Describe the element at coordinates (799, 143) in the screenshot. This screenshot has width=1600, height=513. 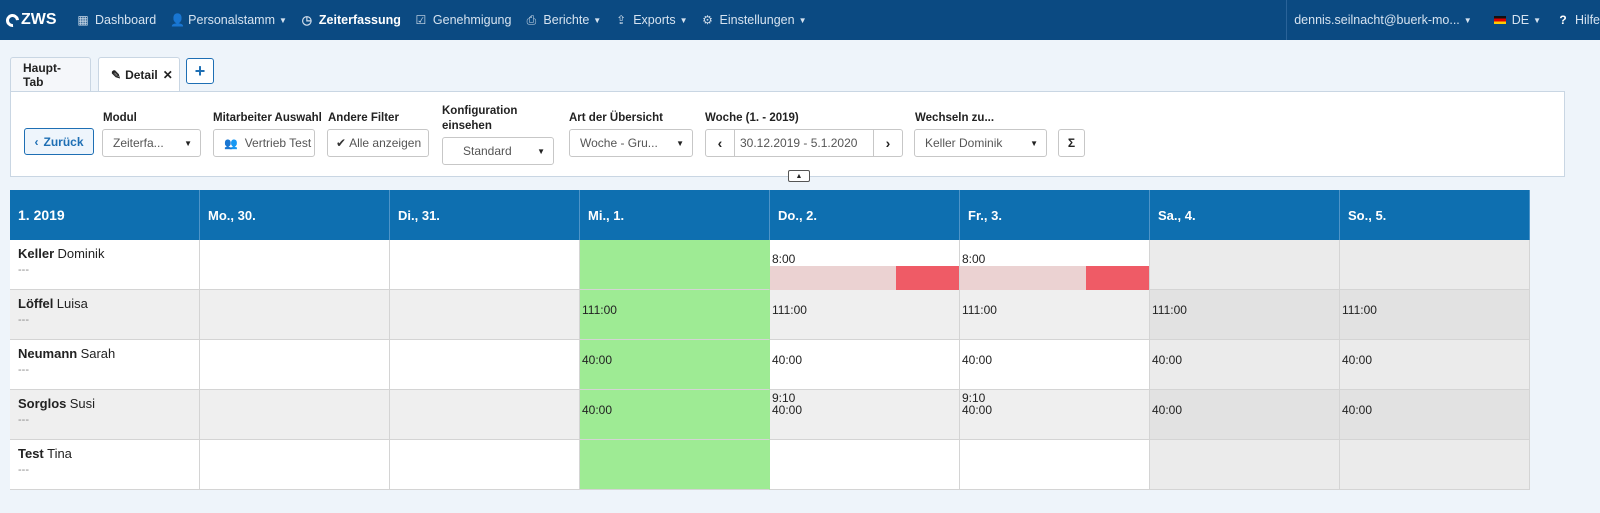
I see `week-range-value: 30.12.2019 - 5.1.2020` at that location.